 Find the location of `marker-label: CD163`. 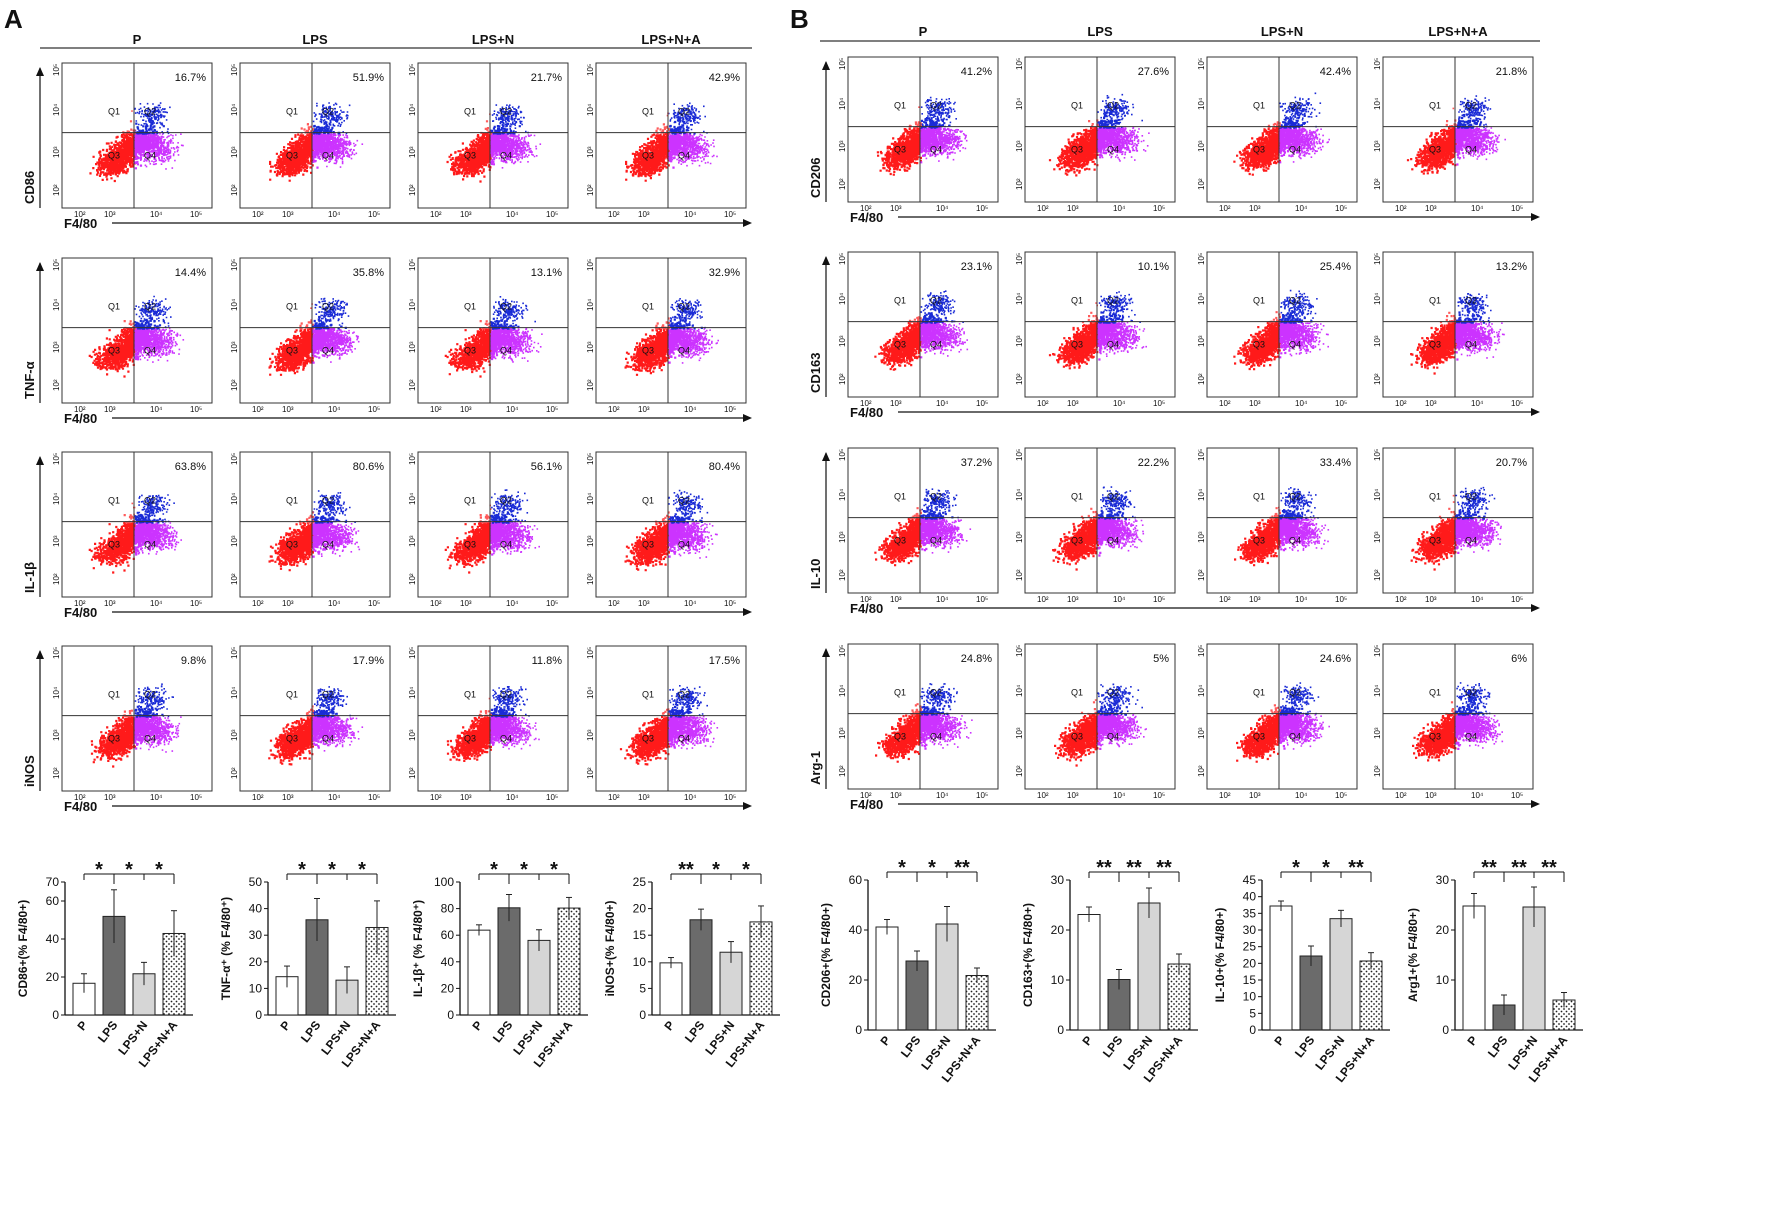

marker-label: CD163 is located at coordinates (815, 373).